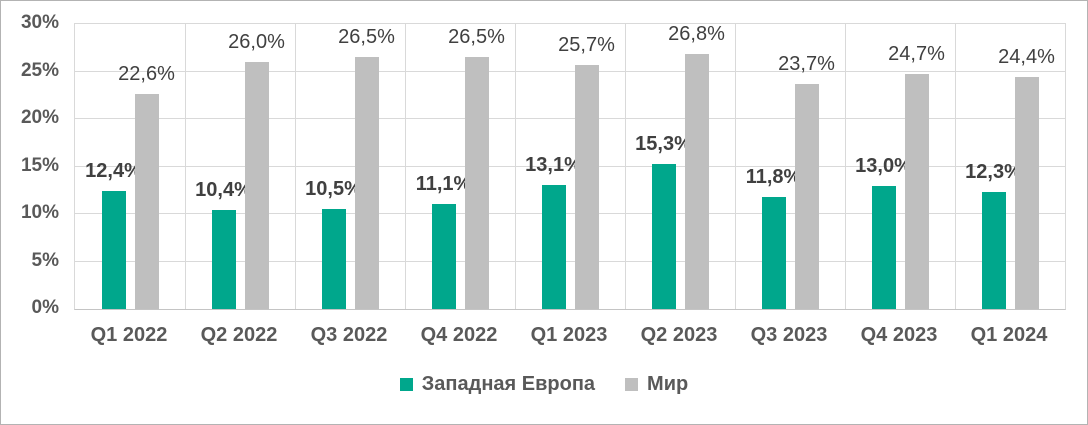 Image resolution: width=1088 pixels, height=425 pixels. What do you see at coordinates (773, 176) in the screenshot?
I see `data-label-west-europe: 11,8%` at bounding box center [773, 176].